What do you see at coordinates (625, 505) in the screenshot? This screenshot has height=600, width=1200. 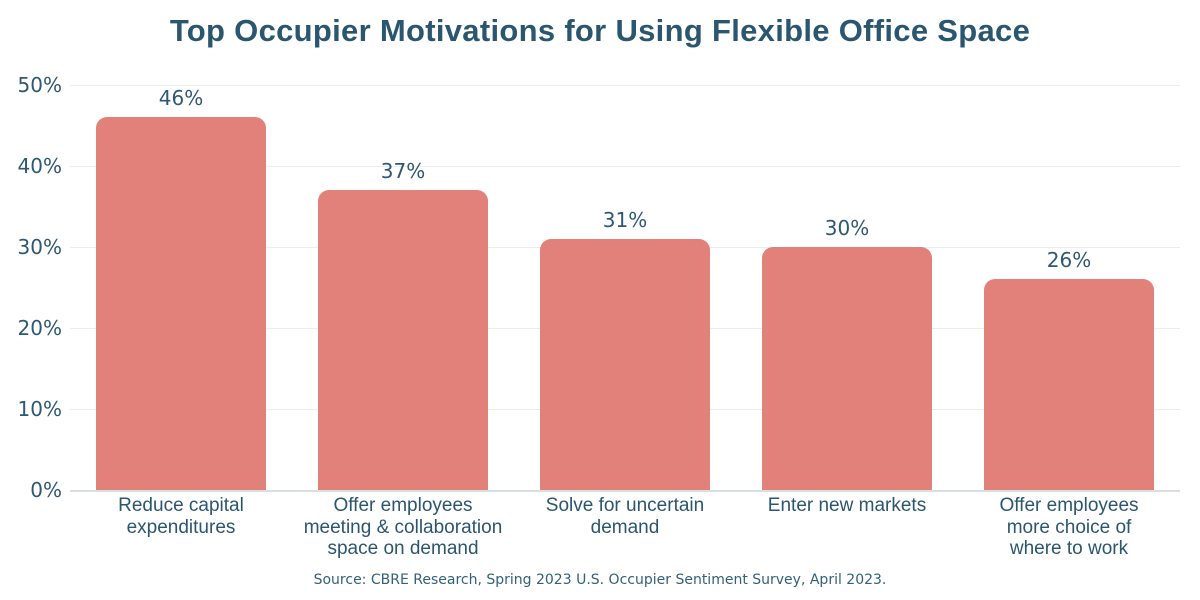 I see `category-label-line: Solve for uncertain` at bounding box center [625, 505].